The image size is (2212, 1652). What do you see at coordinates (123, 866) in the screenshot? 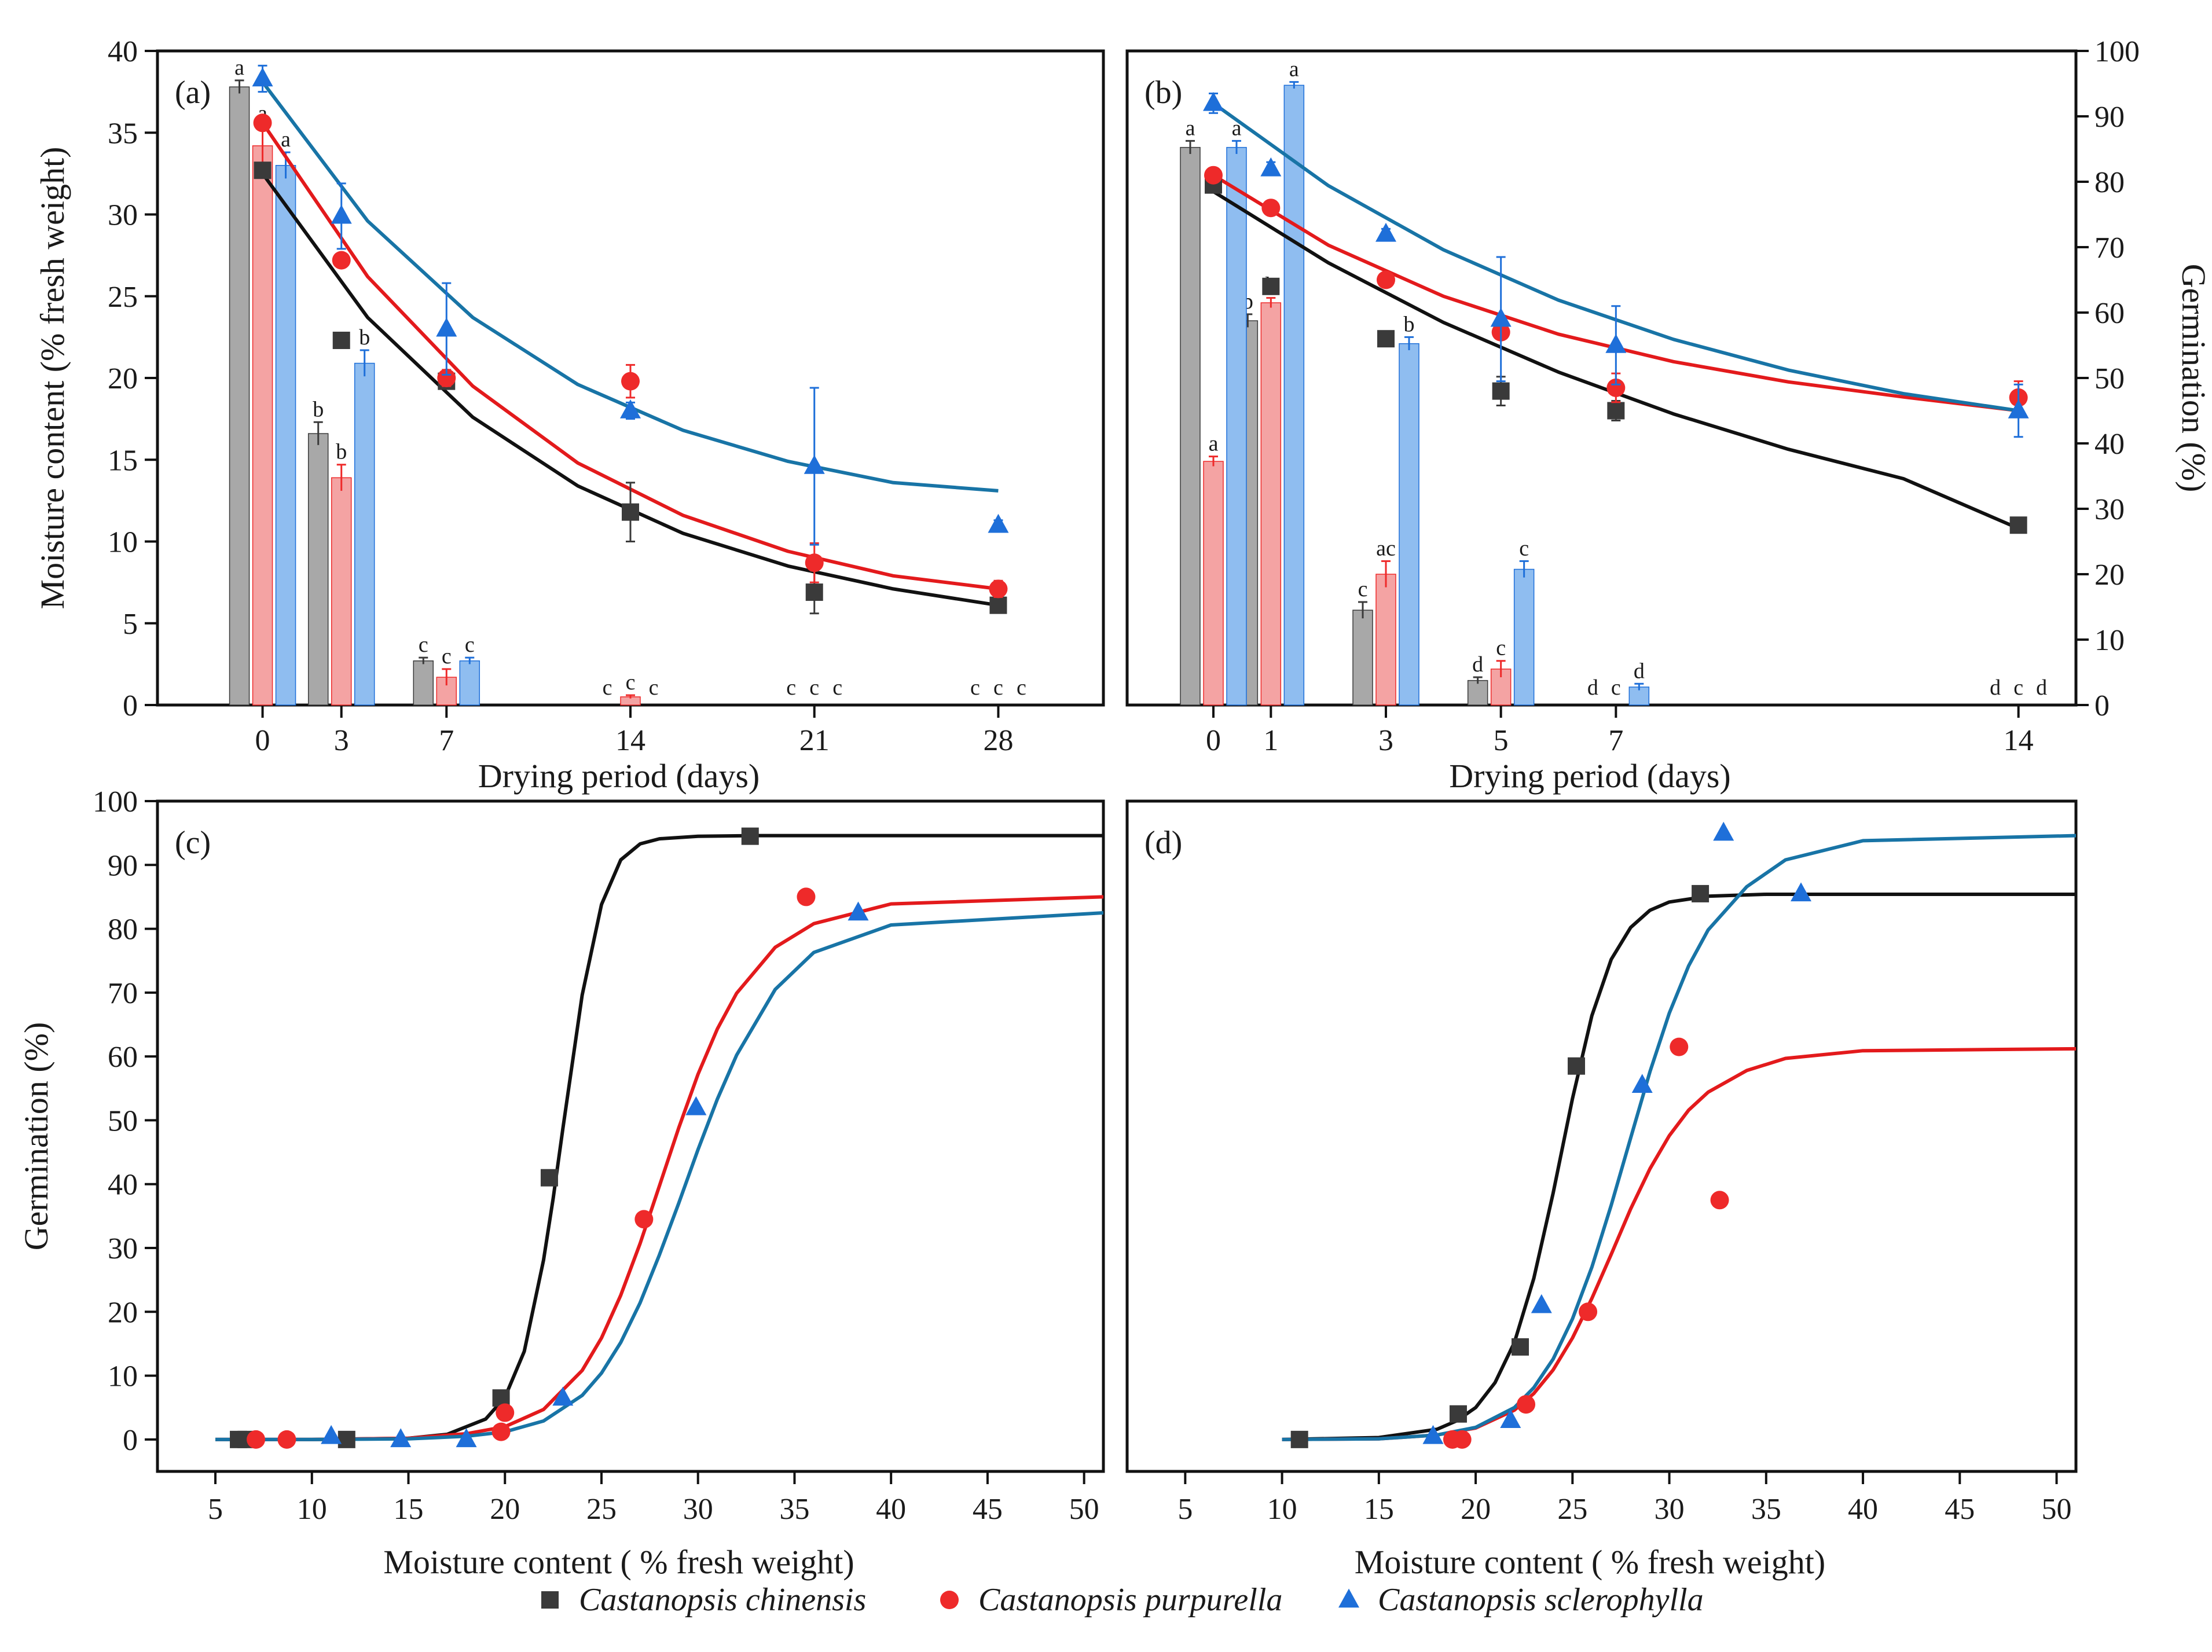
I see `y-tick-label: 90` at bounding box center [123, 866].